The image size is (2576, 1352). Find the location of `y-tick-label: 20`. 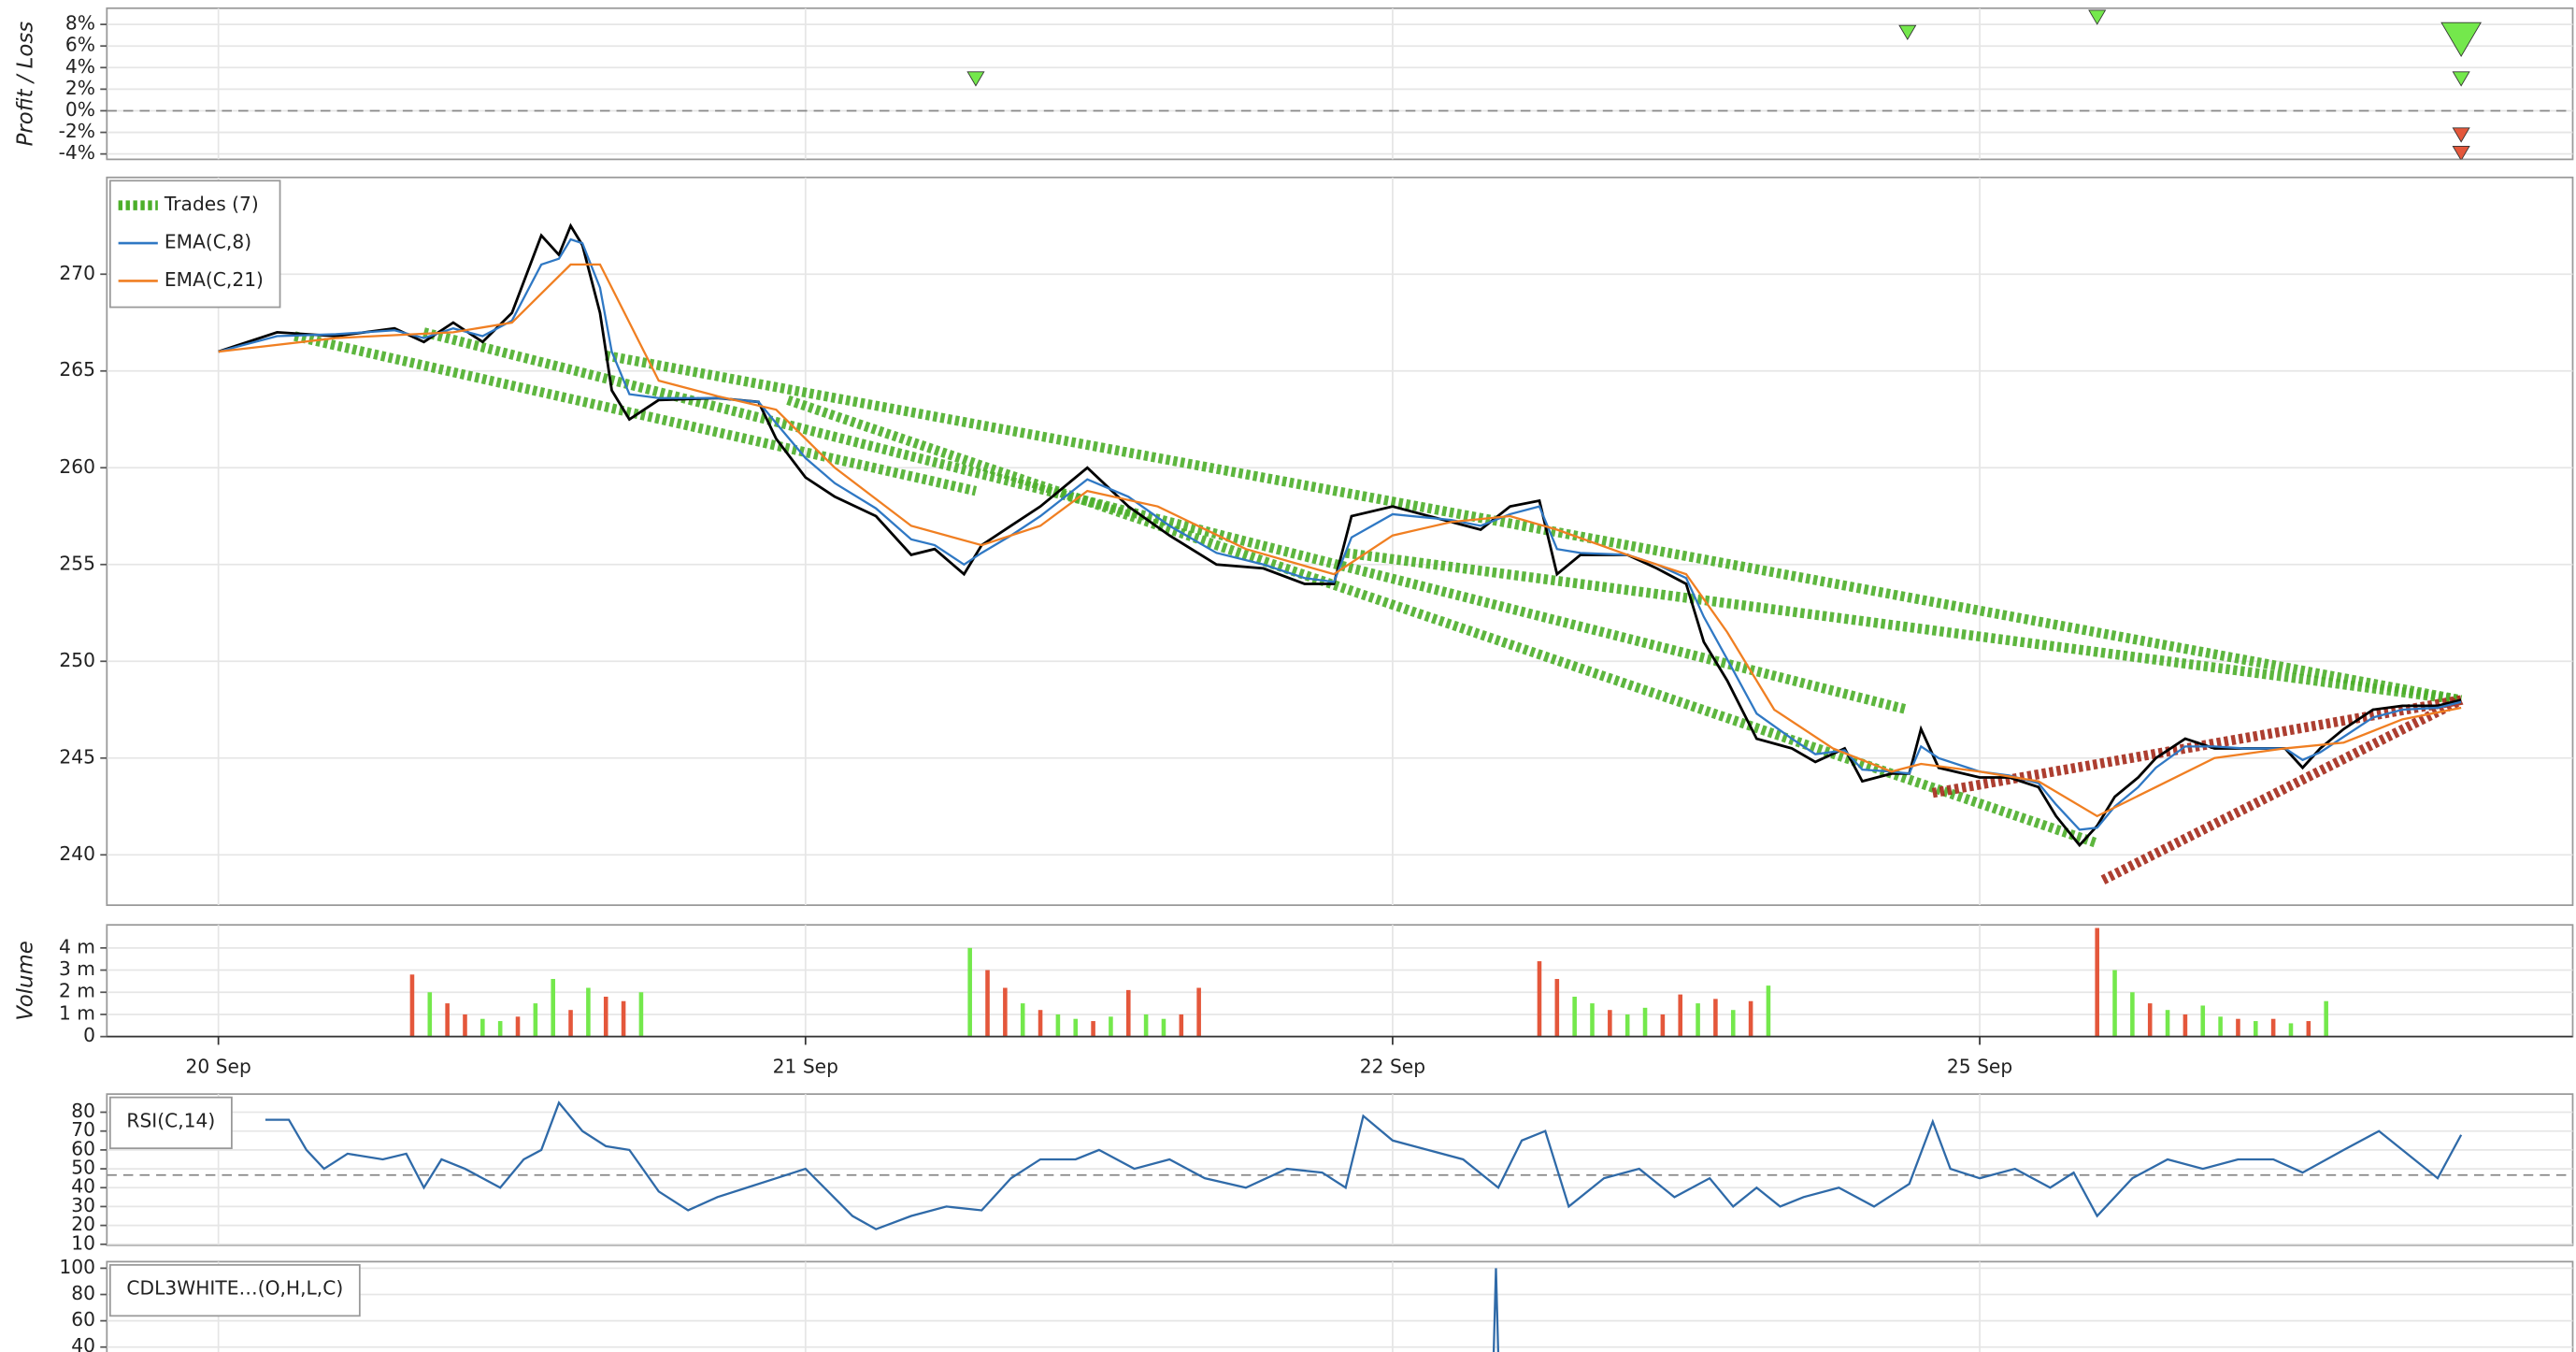

y-tick-label: 20 is located at coordinates (83, 1224).